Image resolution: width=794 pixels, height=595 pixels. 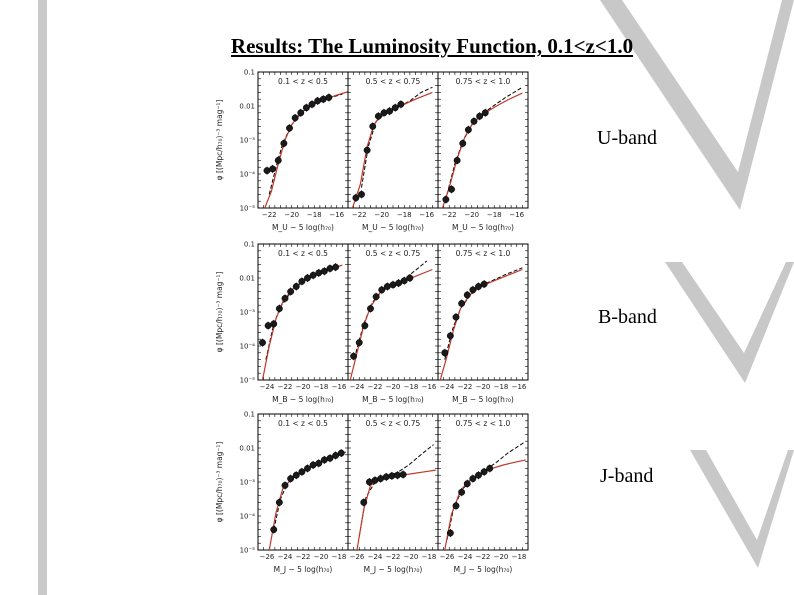 I want to click on ytick-label-b: 10⁻⁵, so click(x=248, y=381).